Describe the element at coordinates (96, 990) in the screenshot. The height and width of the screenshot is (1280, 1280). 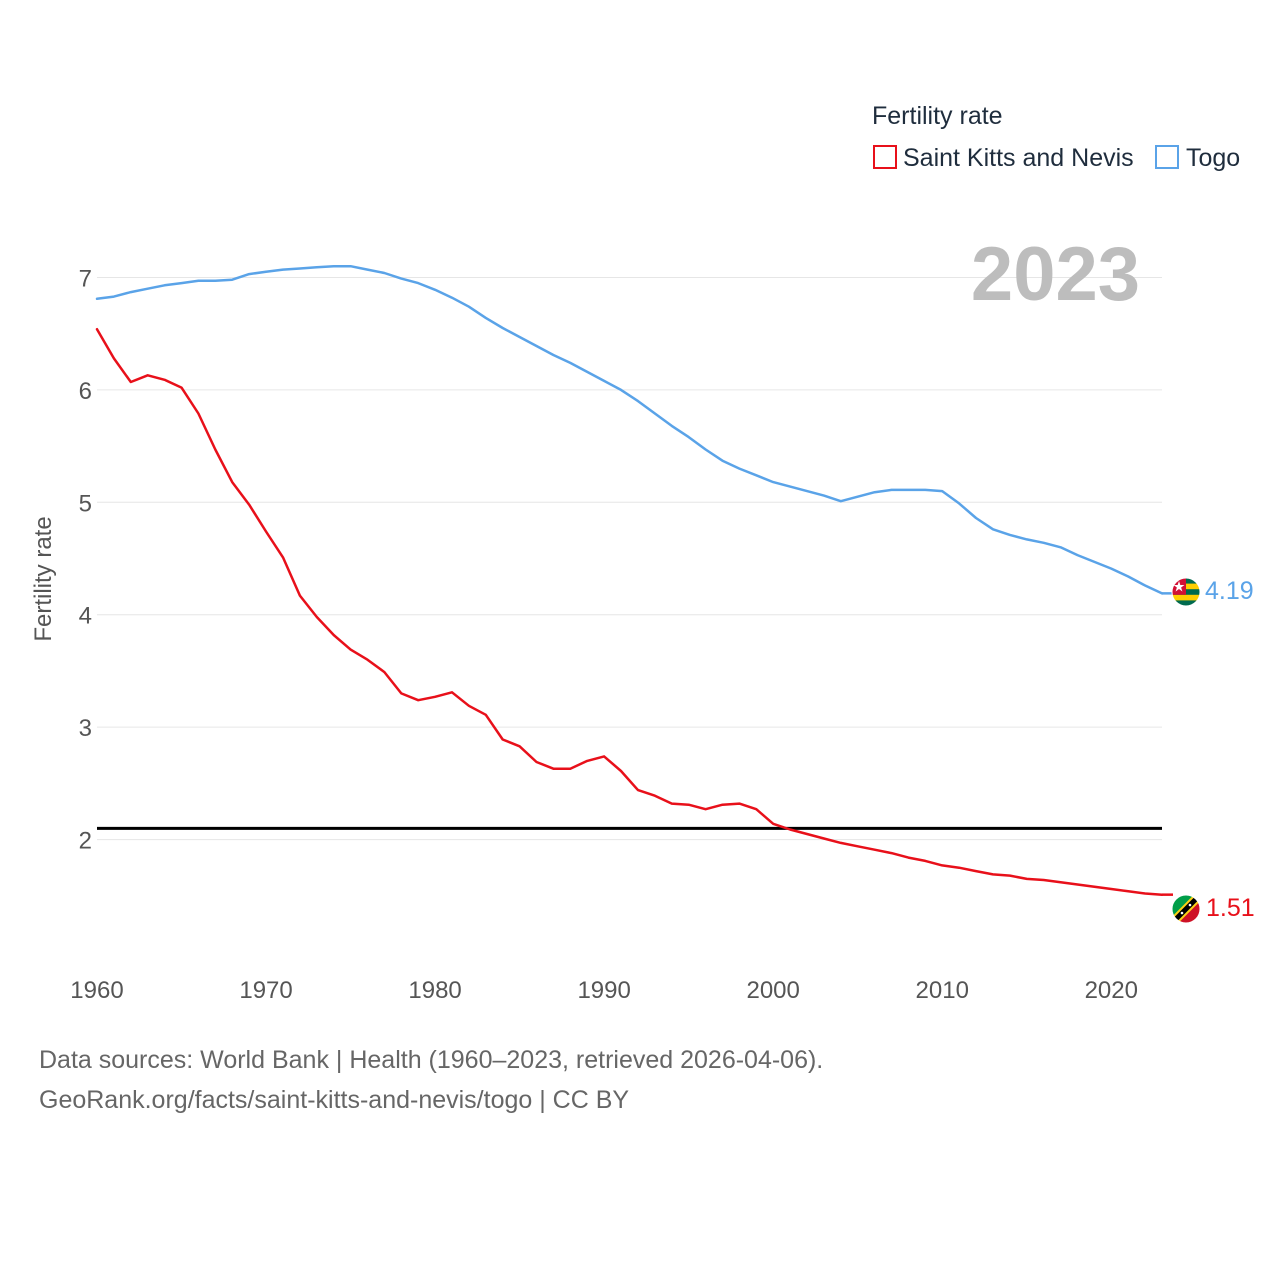
I see `x-tick-label-1960: 1960` at that location.